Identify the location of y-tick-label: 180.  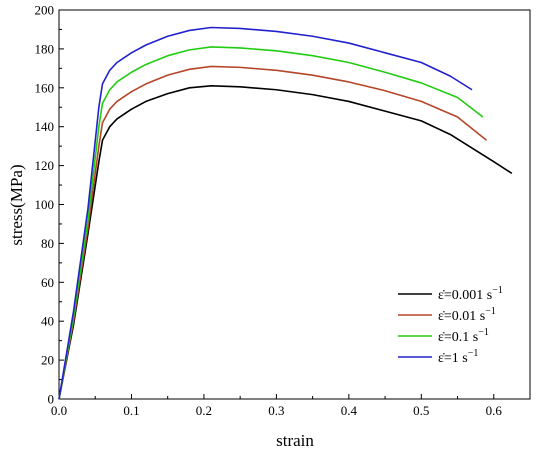
(45, 48).